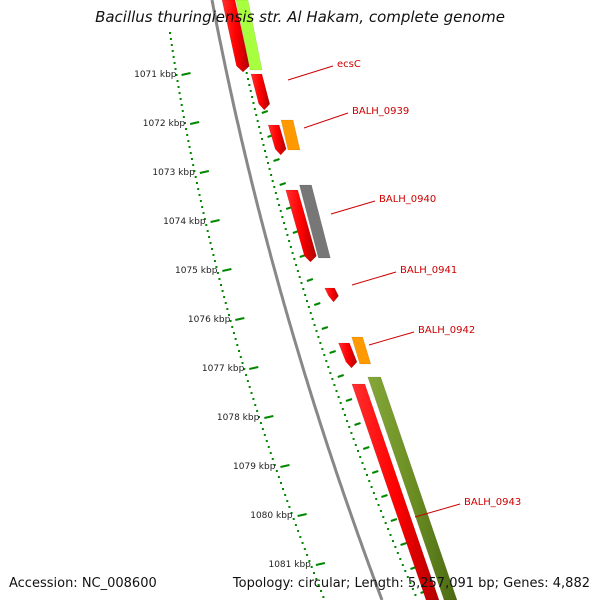  I want to click on gene-label: BALH_0939, so click(380, 111).